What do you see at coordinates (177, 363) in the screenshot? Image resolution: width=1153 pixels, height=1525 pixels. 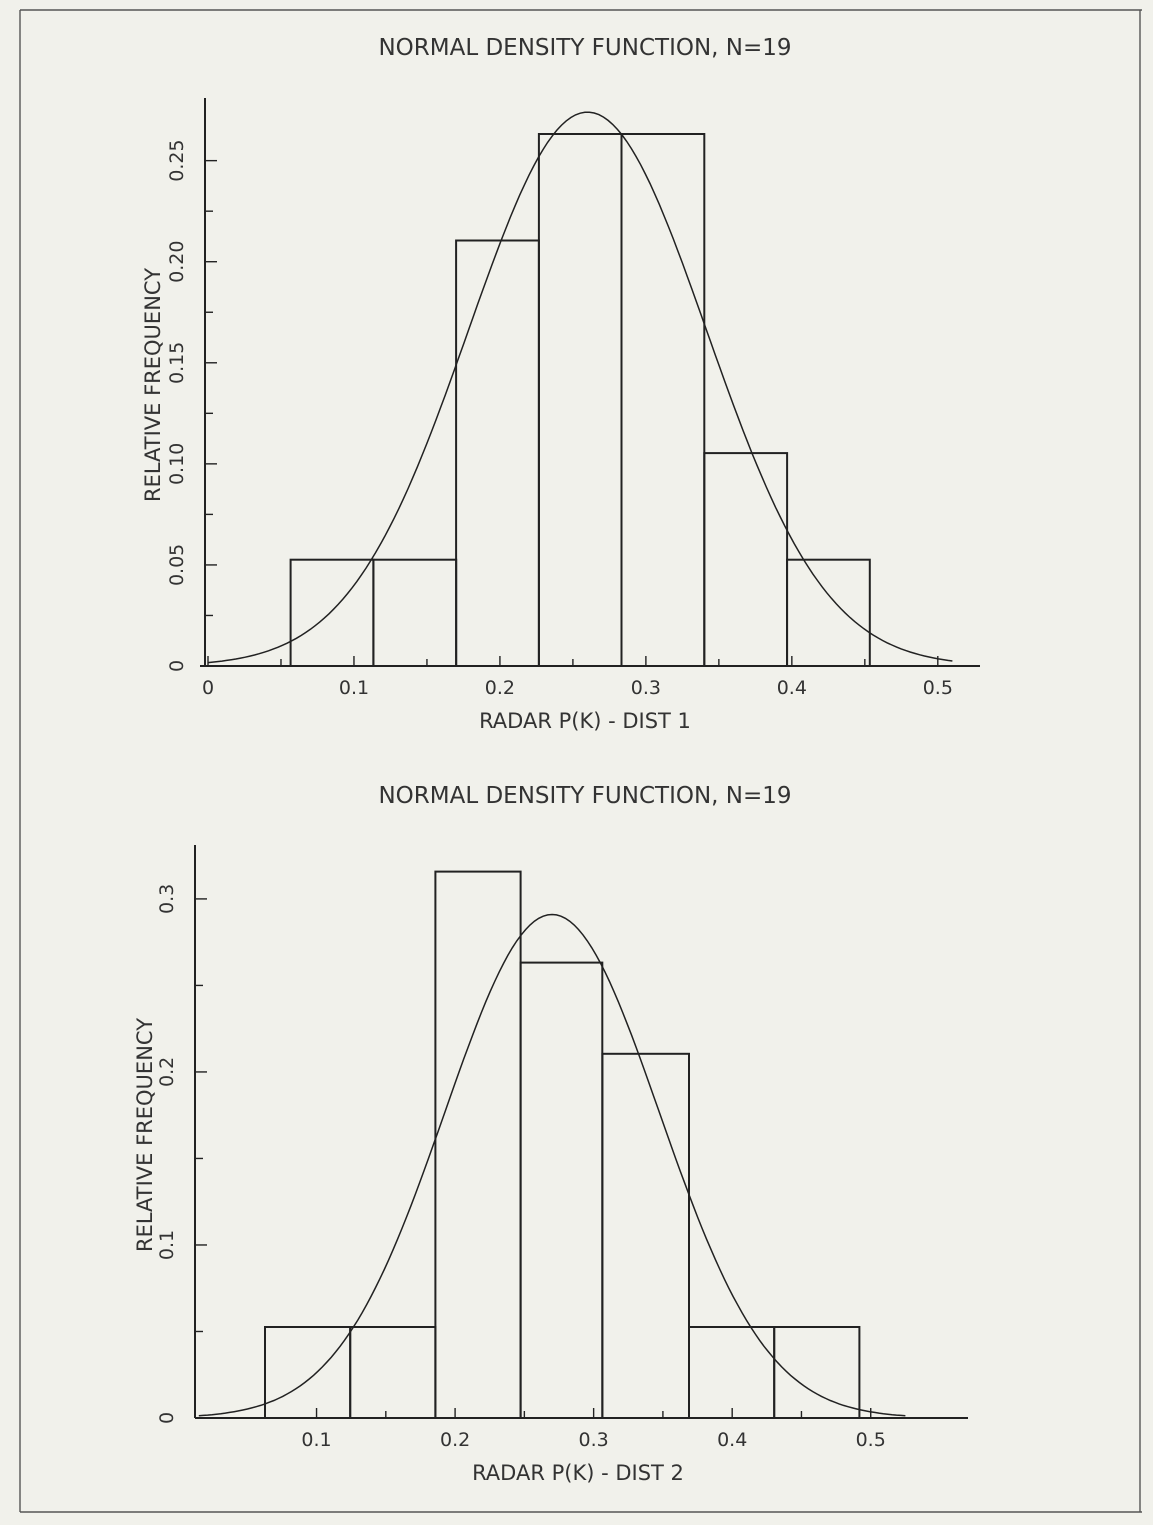 I see `y-tick-label: 0.15` at bounding box center [177, 363].